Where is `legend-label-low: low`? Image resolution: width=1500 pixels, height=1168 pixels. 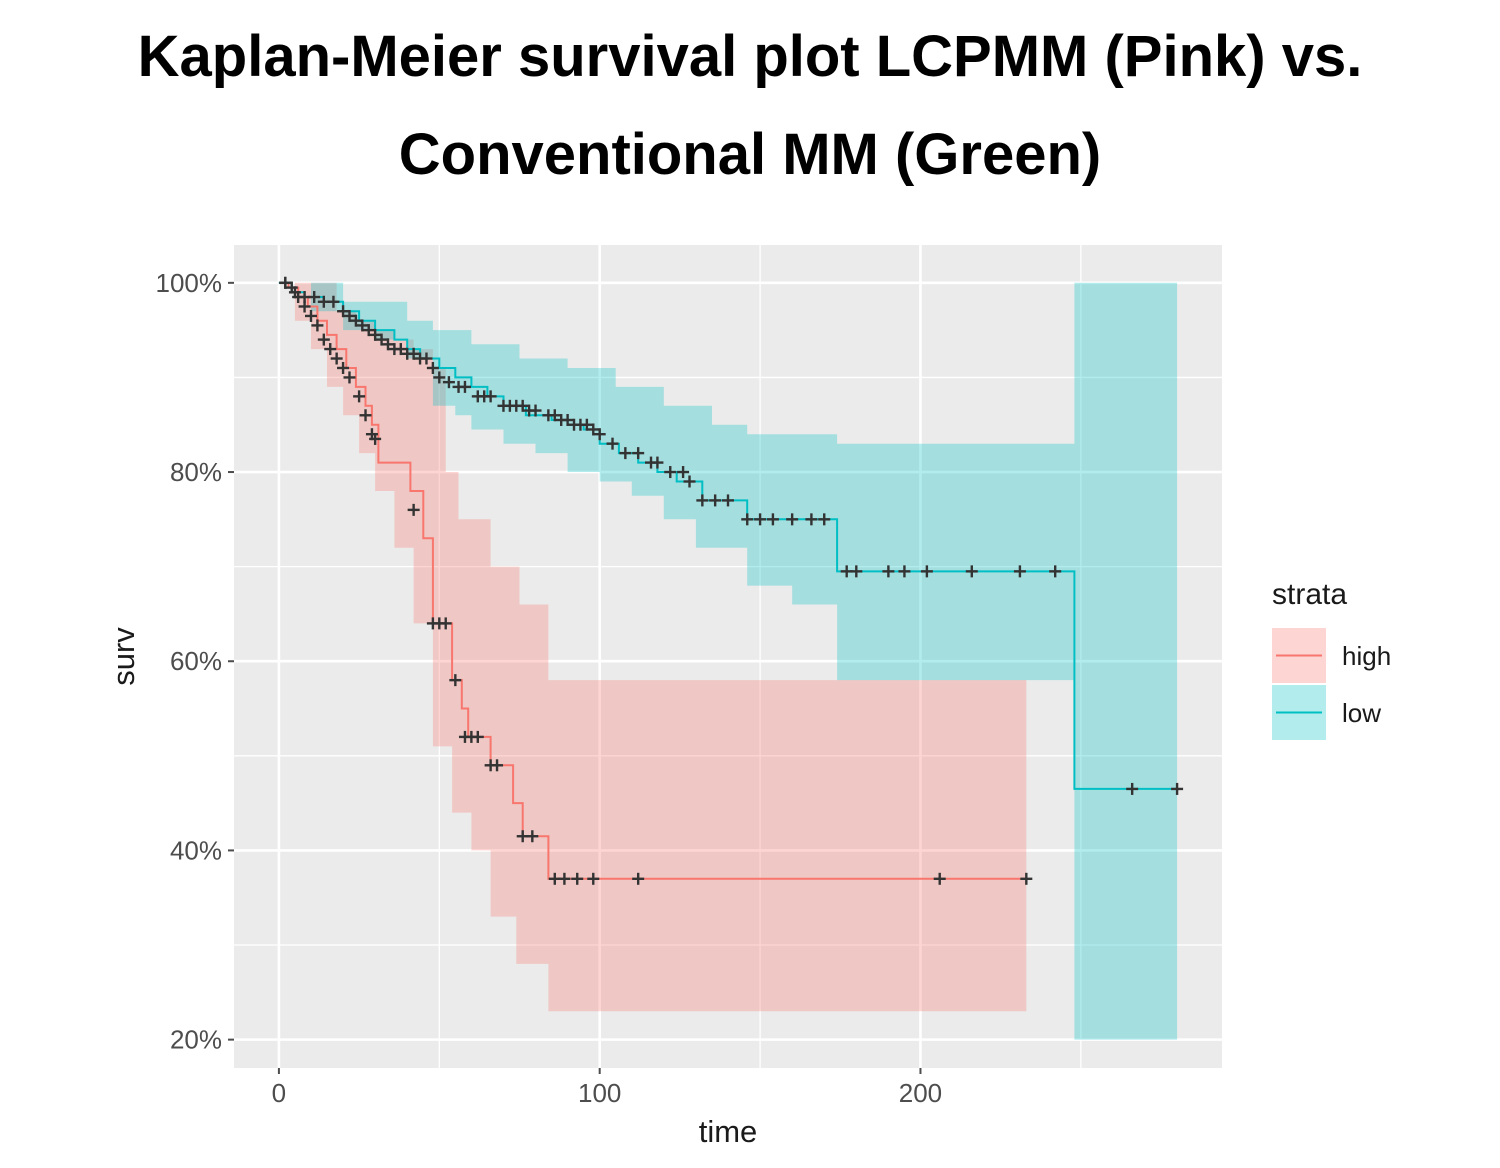 legend-label-low: low is located at coordinates (1361, 713).